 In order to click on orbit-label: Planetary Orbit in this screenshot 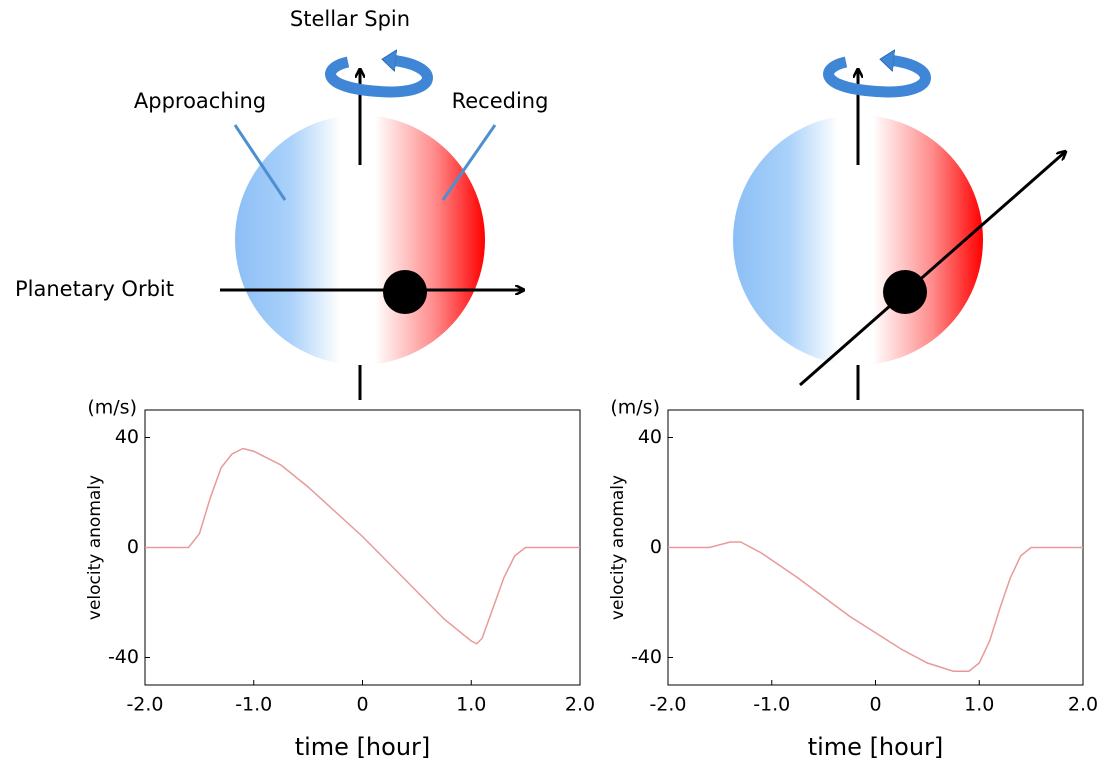, I will do `click(94, 289)`.